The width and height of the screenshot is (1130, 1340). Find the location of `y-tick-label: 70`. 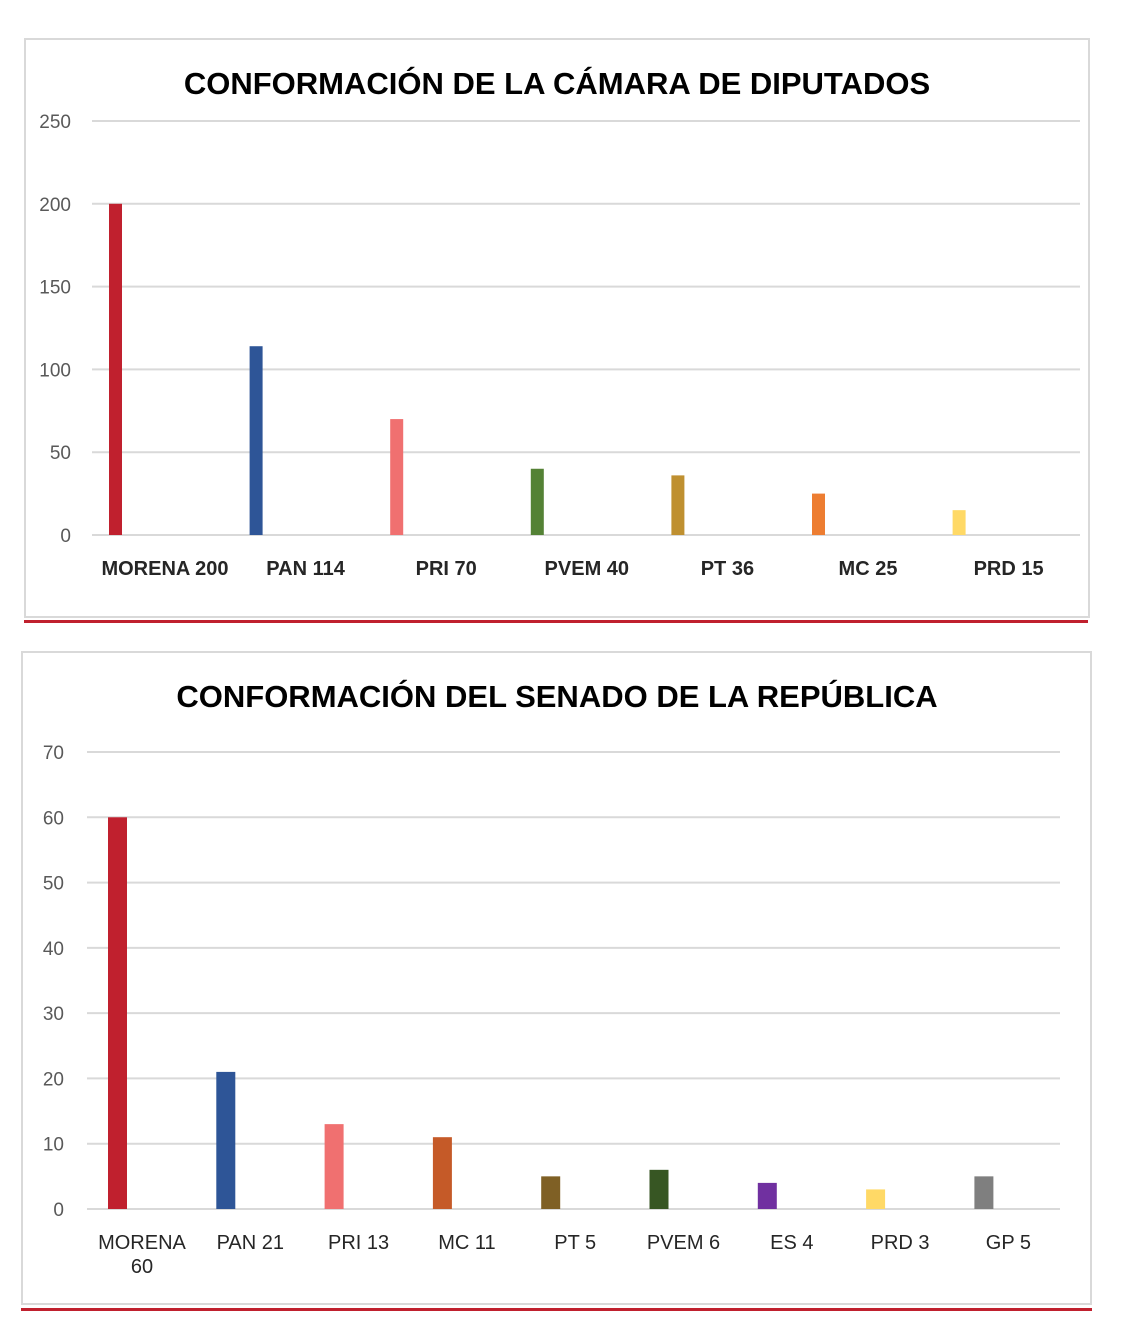

y-tick-label: 70 is located at coordinates (53, 753).